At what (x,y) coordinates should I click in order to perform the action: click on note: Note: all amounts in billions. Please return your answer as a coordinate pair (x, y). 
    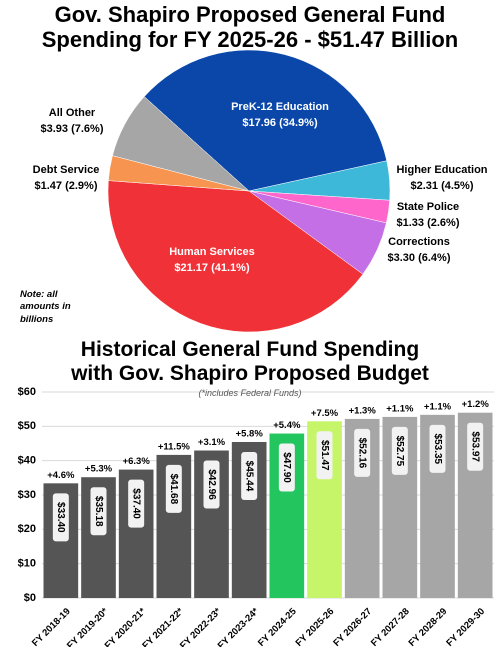
    Looking at the image, I should click on (45, 307).